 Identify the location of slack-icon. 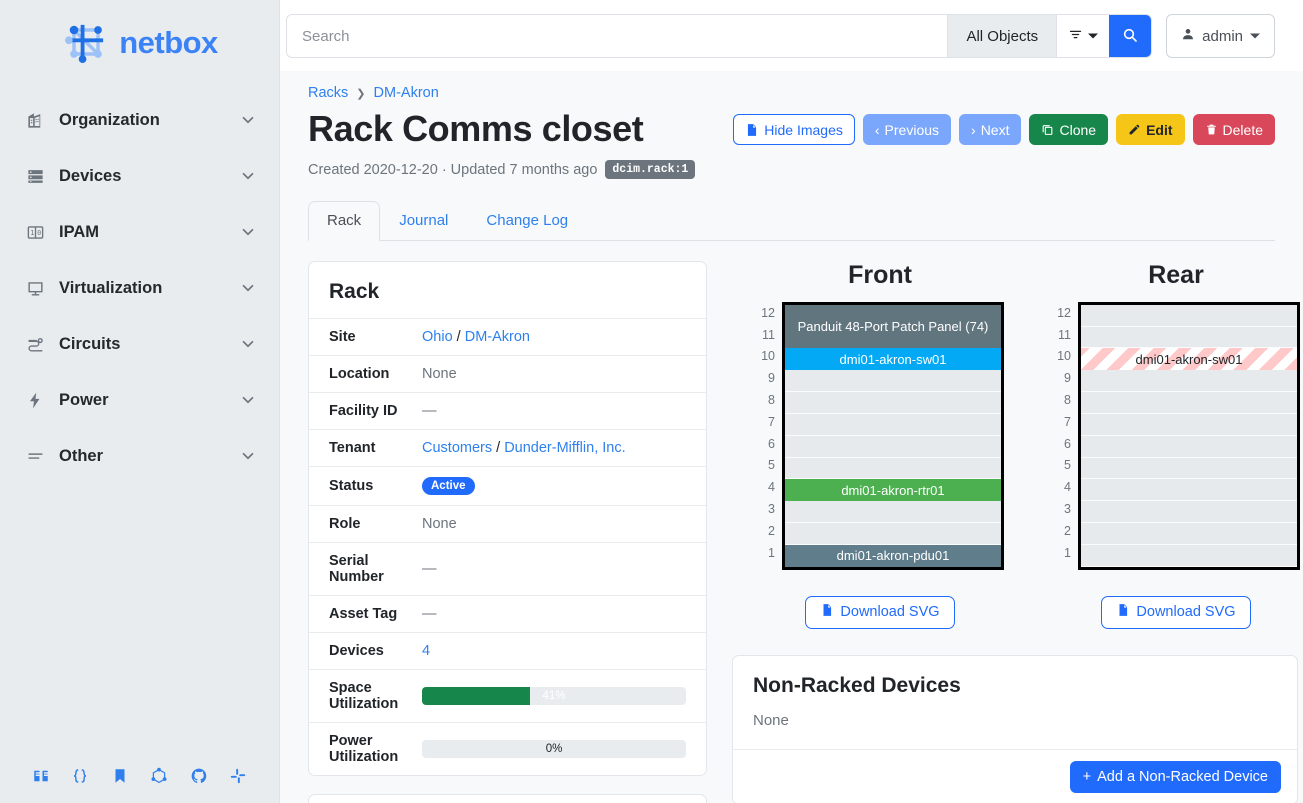
(238, 776).